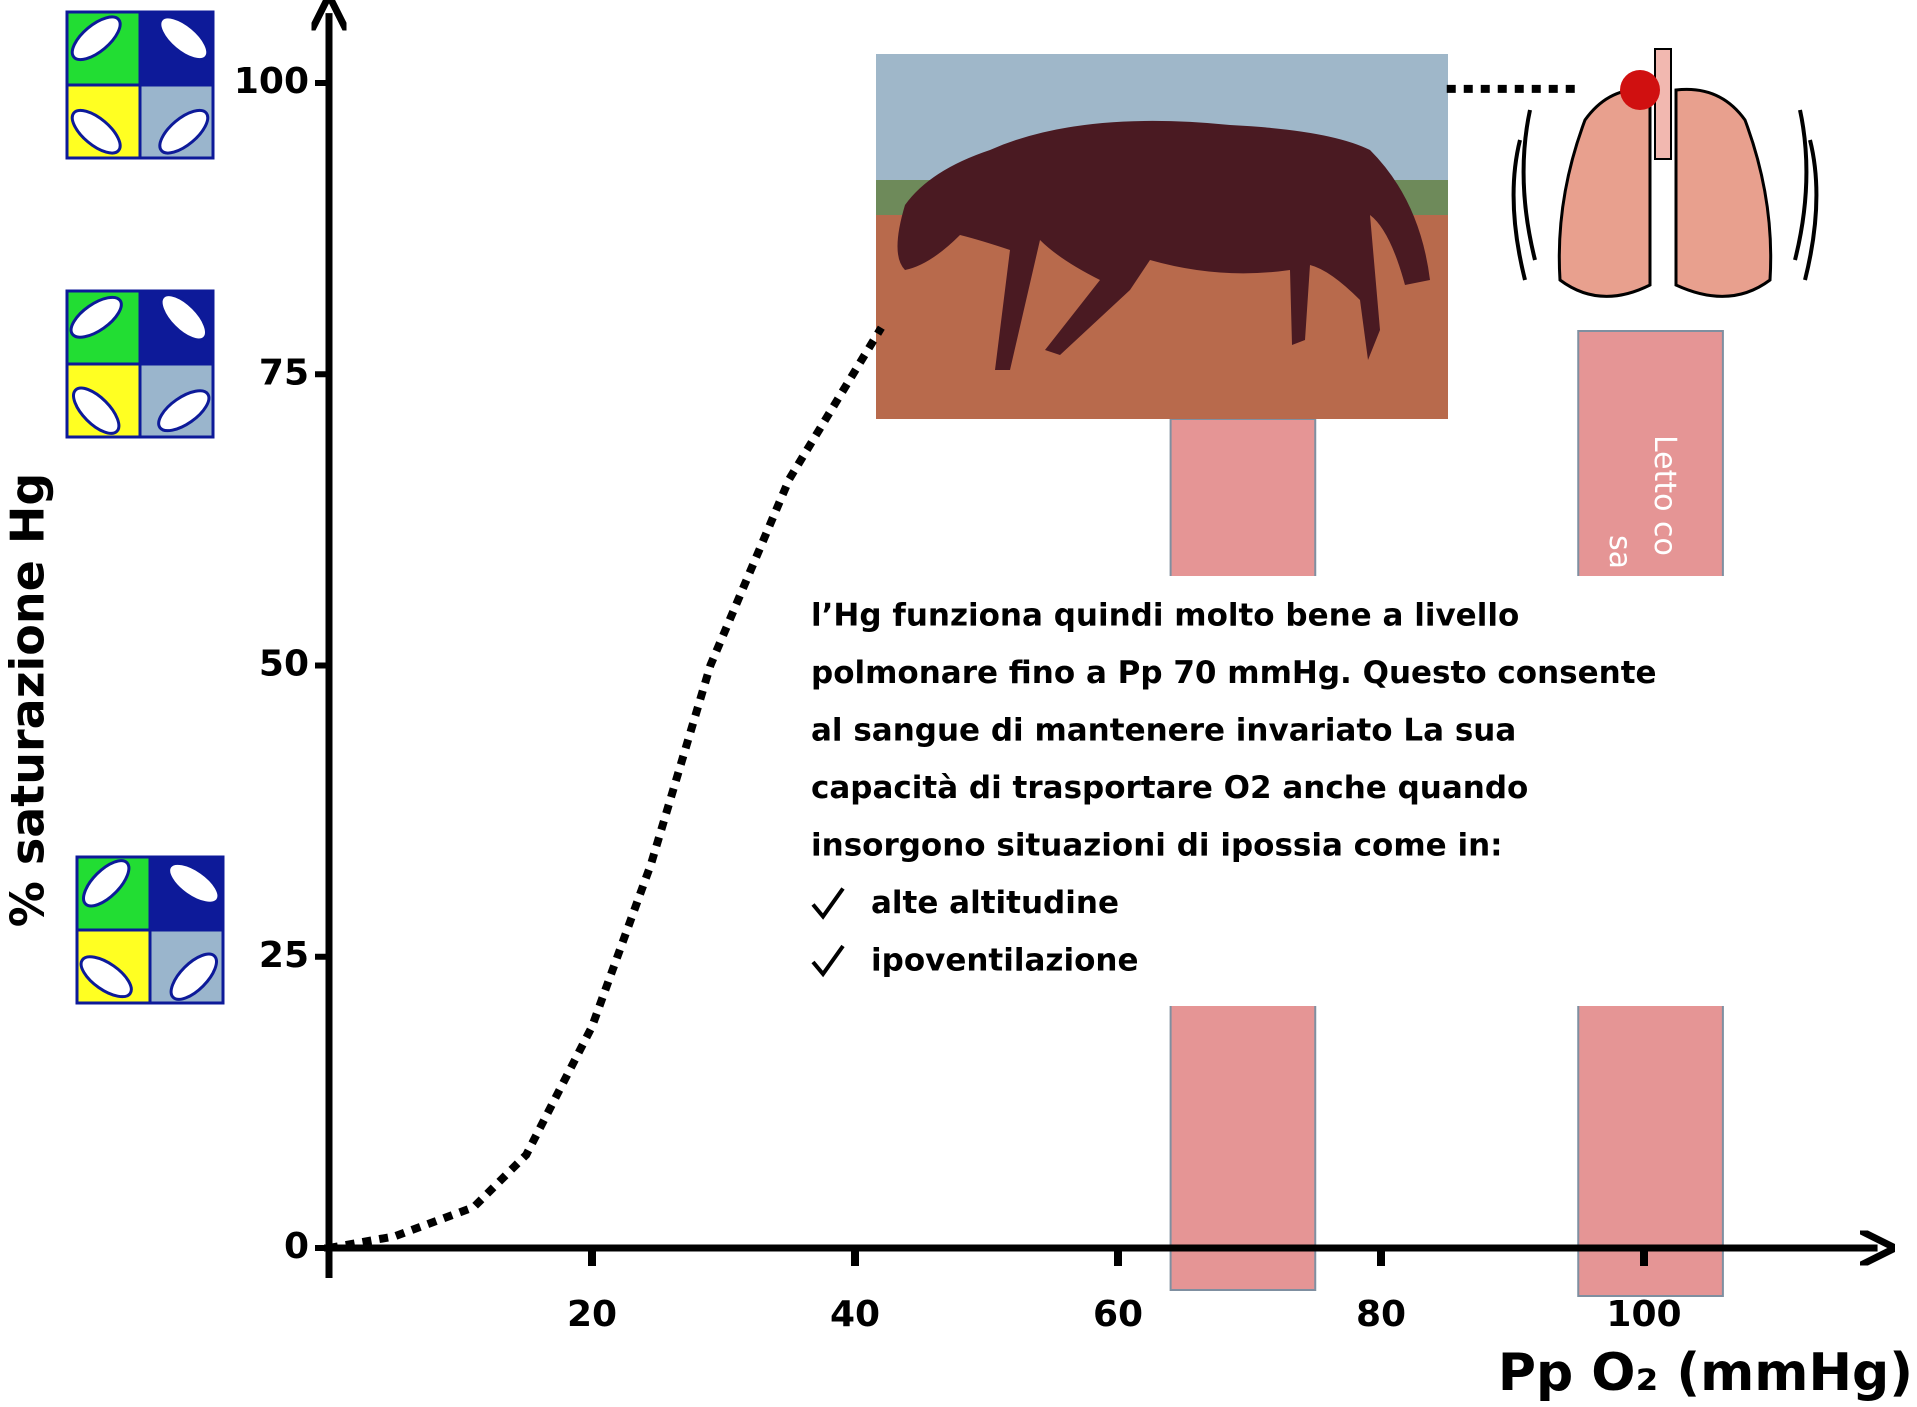 Image resolution: width=1917 pixels, height=1407 pixels. Describe the element at coordinates (855, 1314) in the screenshot. I see `x-tick-label: 40` at that location.